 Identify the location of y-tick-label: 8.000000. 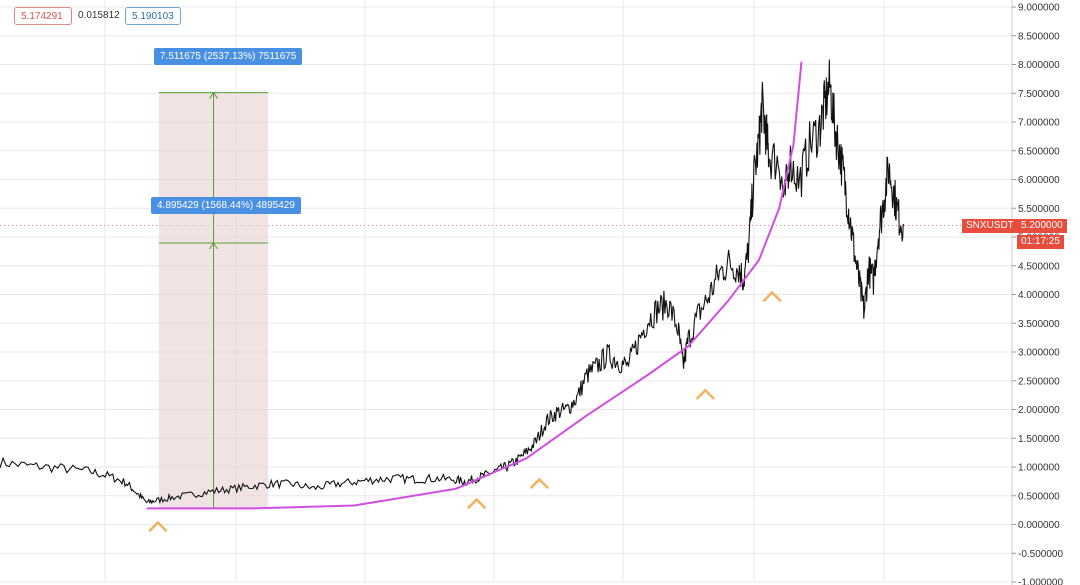
(1039, 65).